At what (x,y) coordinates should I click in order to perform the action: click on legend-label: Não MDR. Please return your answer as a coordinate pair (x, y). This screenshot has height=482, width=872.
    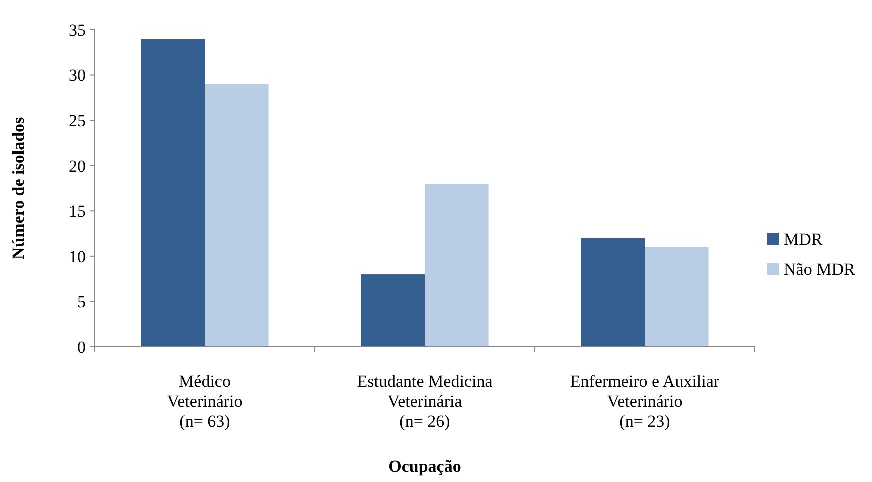
    Looking at the image, I should click on (820, 269).